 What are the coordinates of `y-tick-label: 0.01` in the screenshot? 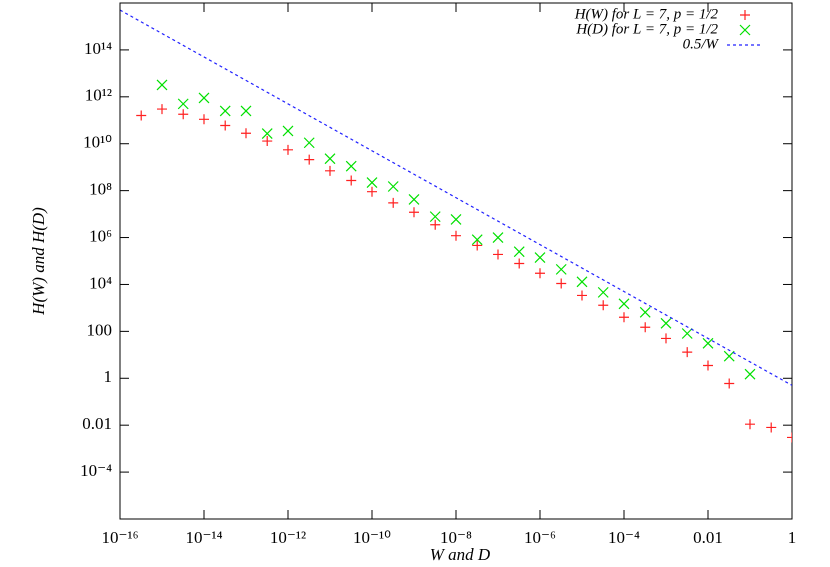 It's located at (97, 423).